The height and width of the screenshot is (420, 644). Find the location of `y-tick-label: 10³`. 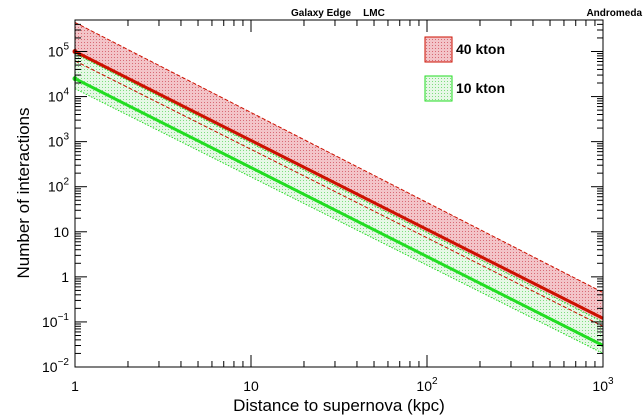

y-tick-label: 10³ is located at coordinates (59, 141).